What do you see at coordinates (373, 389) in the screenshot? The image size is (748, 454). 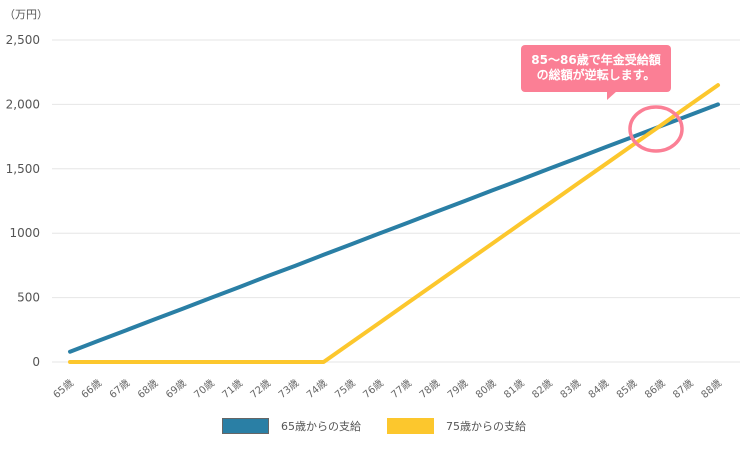 I see `x-tick-label: 76歳` at bounding box center [373, 389].